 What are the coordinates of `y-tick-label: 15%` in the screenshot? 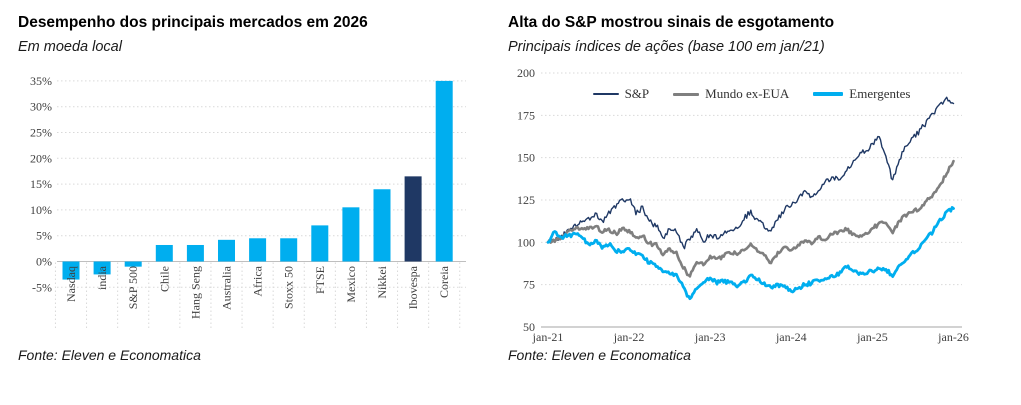 It's located at (41, 184).